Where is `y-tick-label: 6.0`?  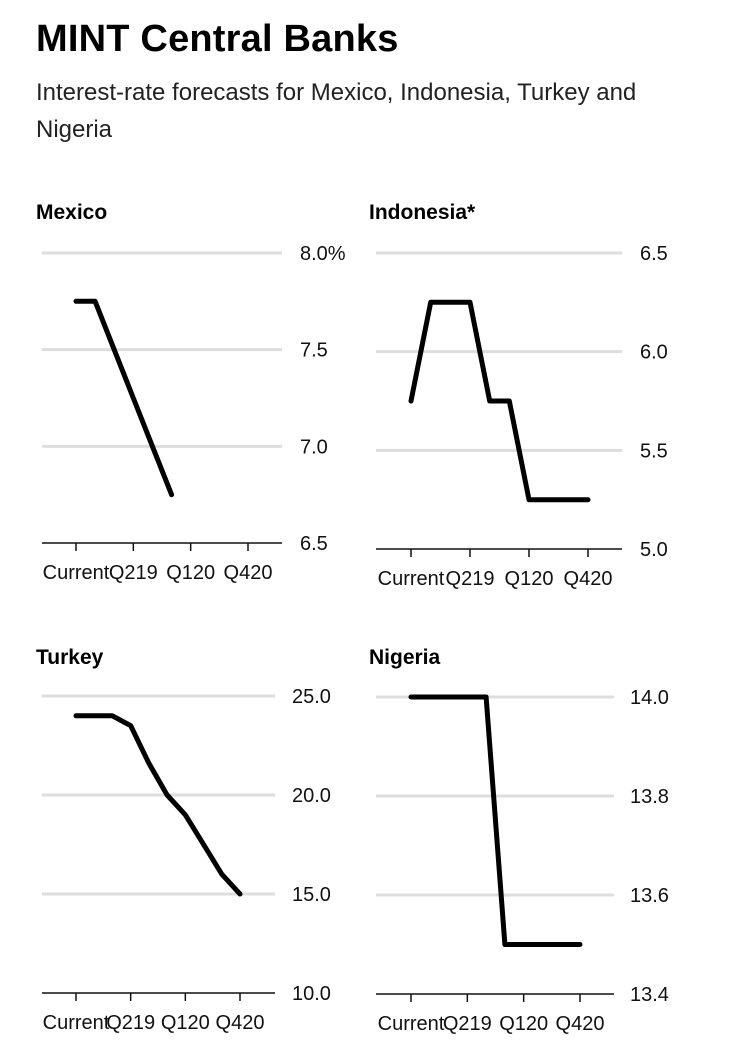 y-tick-label: 6.0 is located at coordinates (654, 353).